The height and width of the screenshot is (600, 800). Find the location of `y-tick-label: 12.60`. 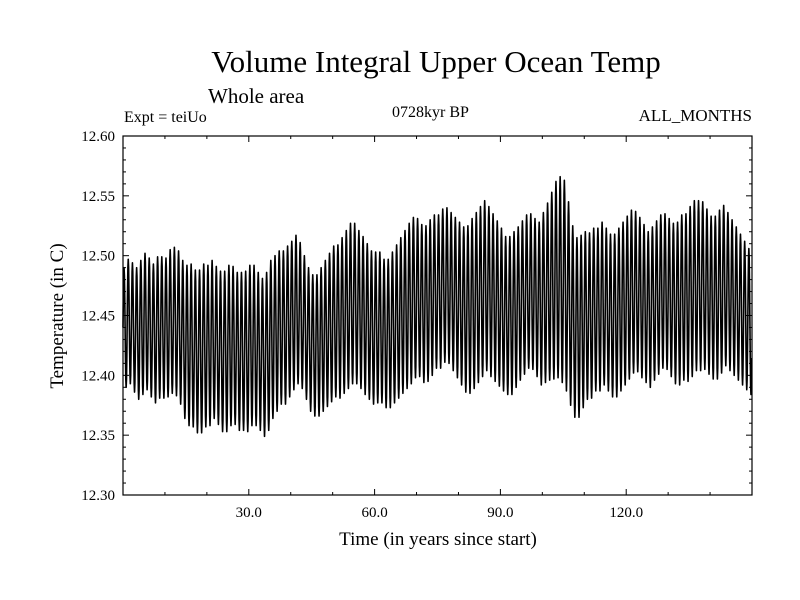

y-tick-label: 12.60 is located at coordinates (98, 137).